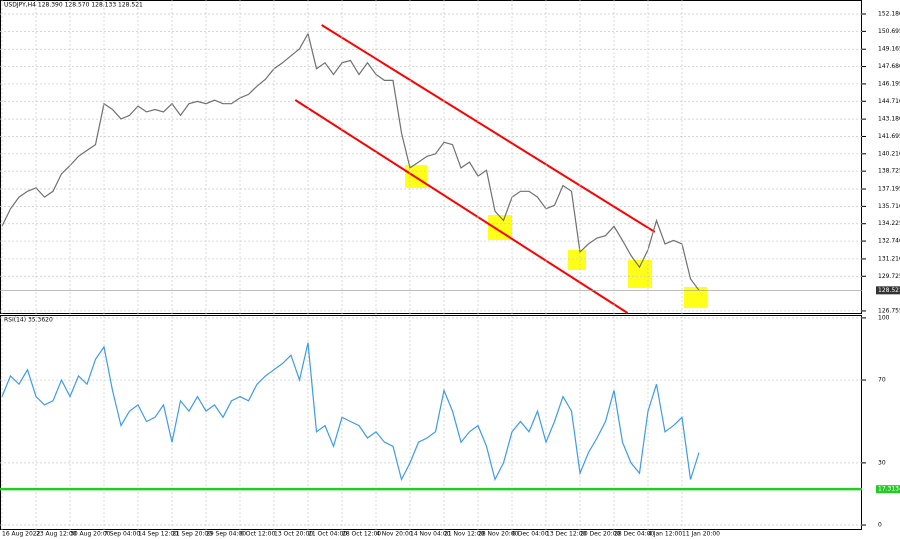 The image size is (900, 539). I want to click on rsi-title: RSI(14) 35.3620, so click(28, 320).